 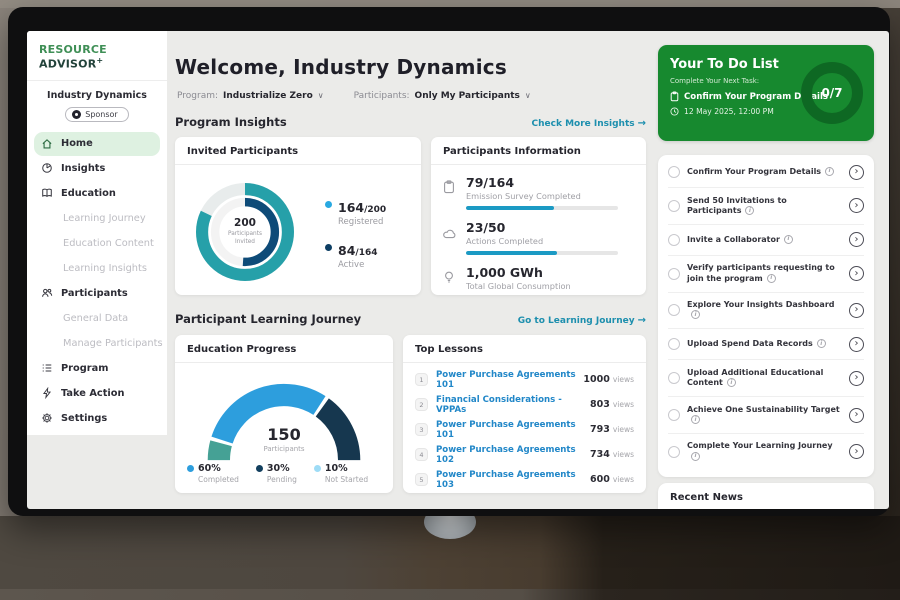 I want to click on lesson-link: Power Purchase Agreements 102, so click(x=506, y=454).